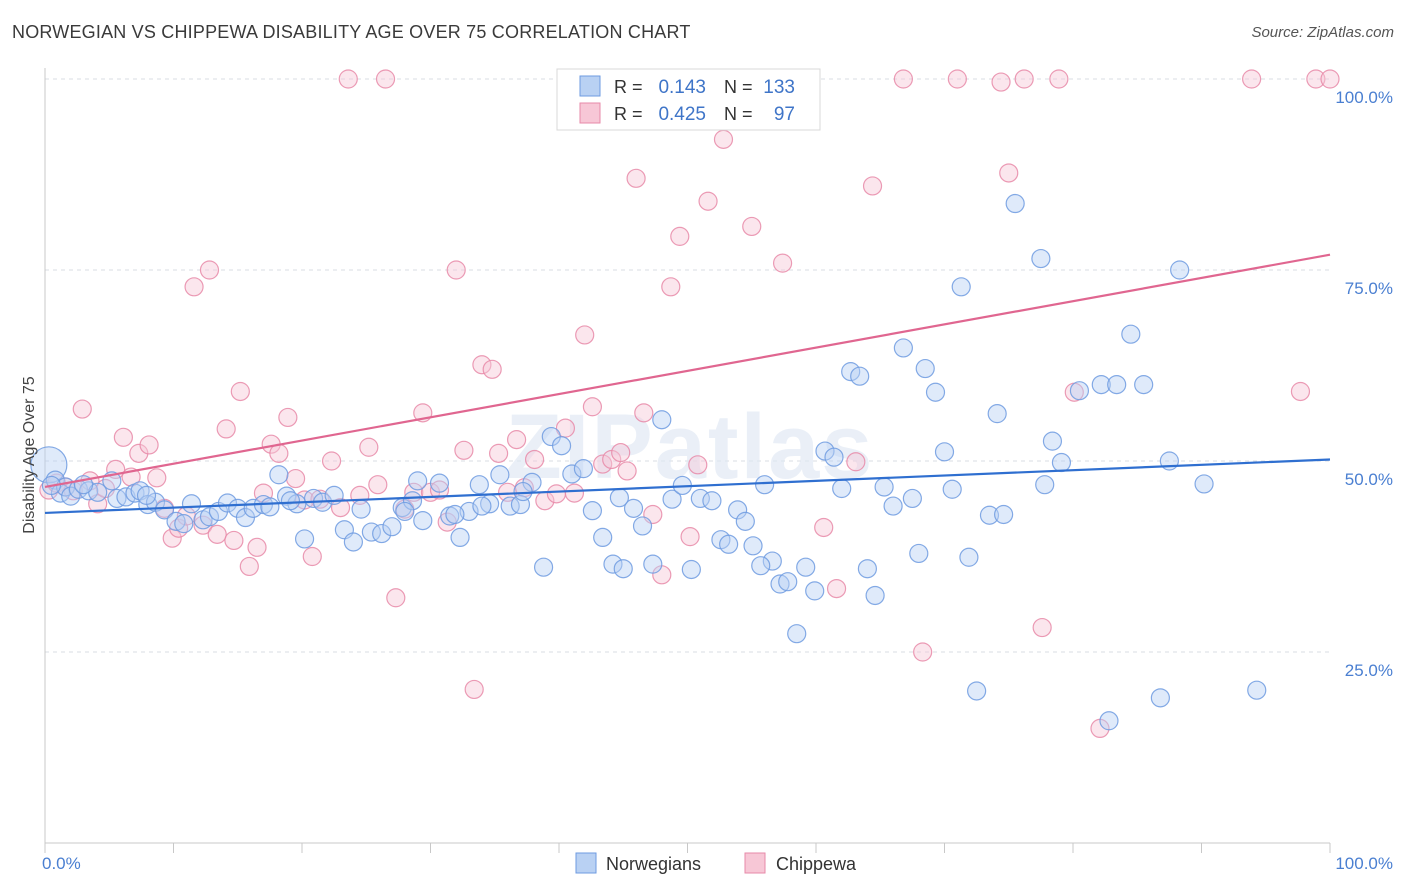  Describe the element at coordinates (687, 486) in the screenshot. I see `norwegian-trend-line` at that location.